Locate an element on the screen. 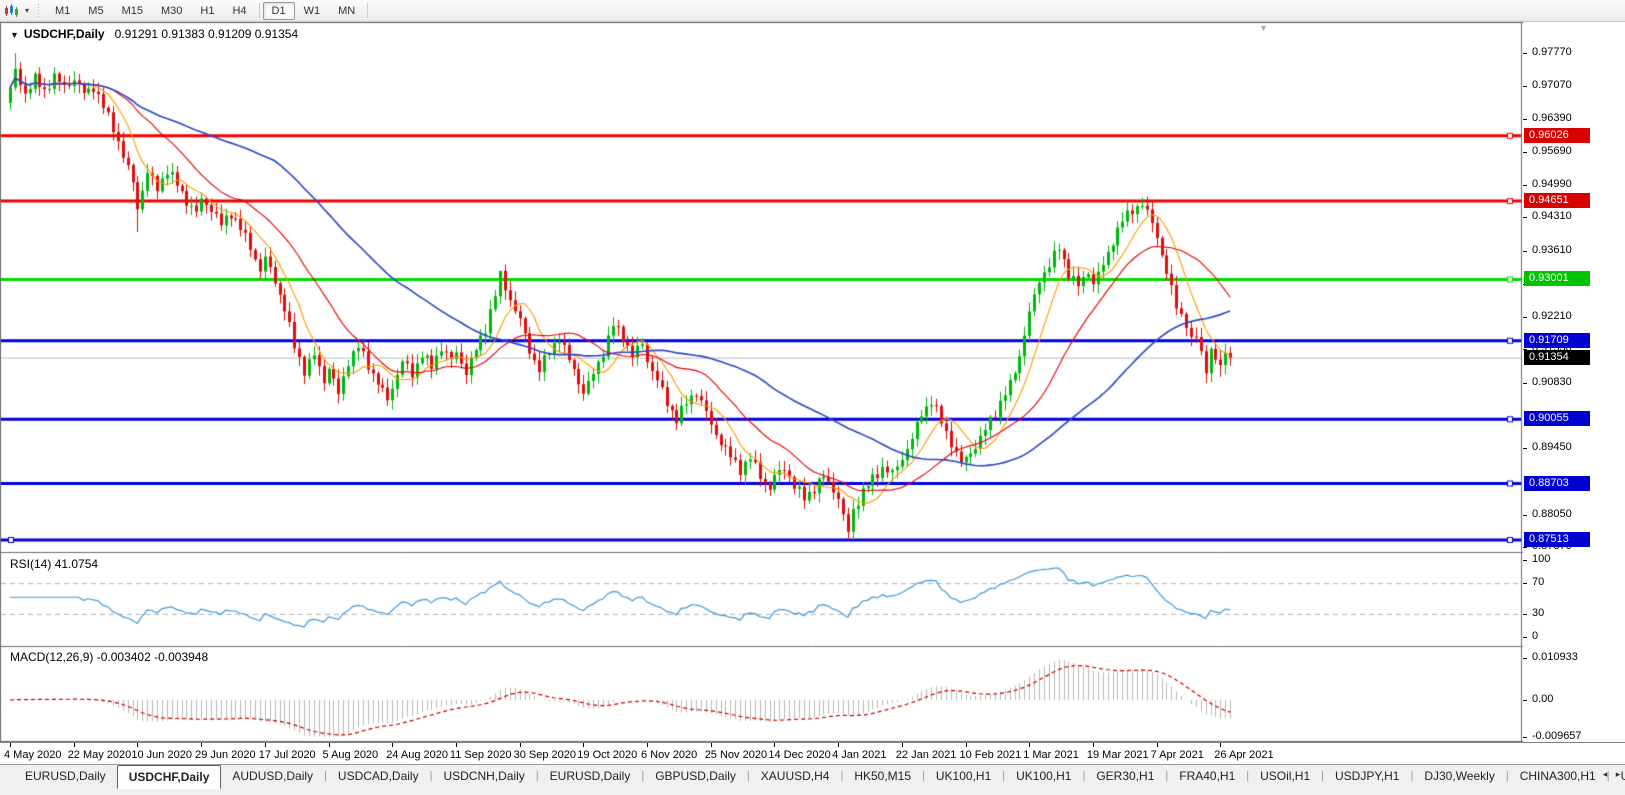 The width and height of the screenshot is (1625, 795). tab-hk50-m15: HK50,M15 is located at coordinates (883, 776).